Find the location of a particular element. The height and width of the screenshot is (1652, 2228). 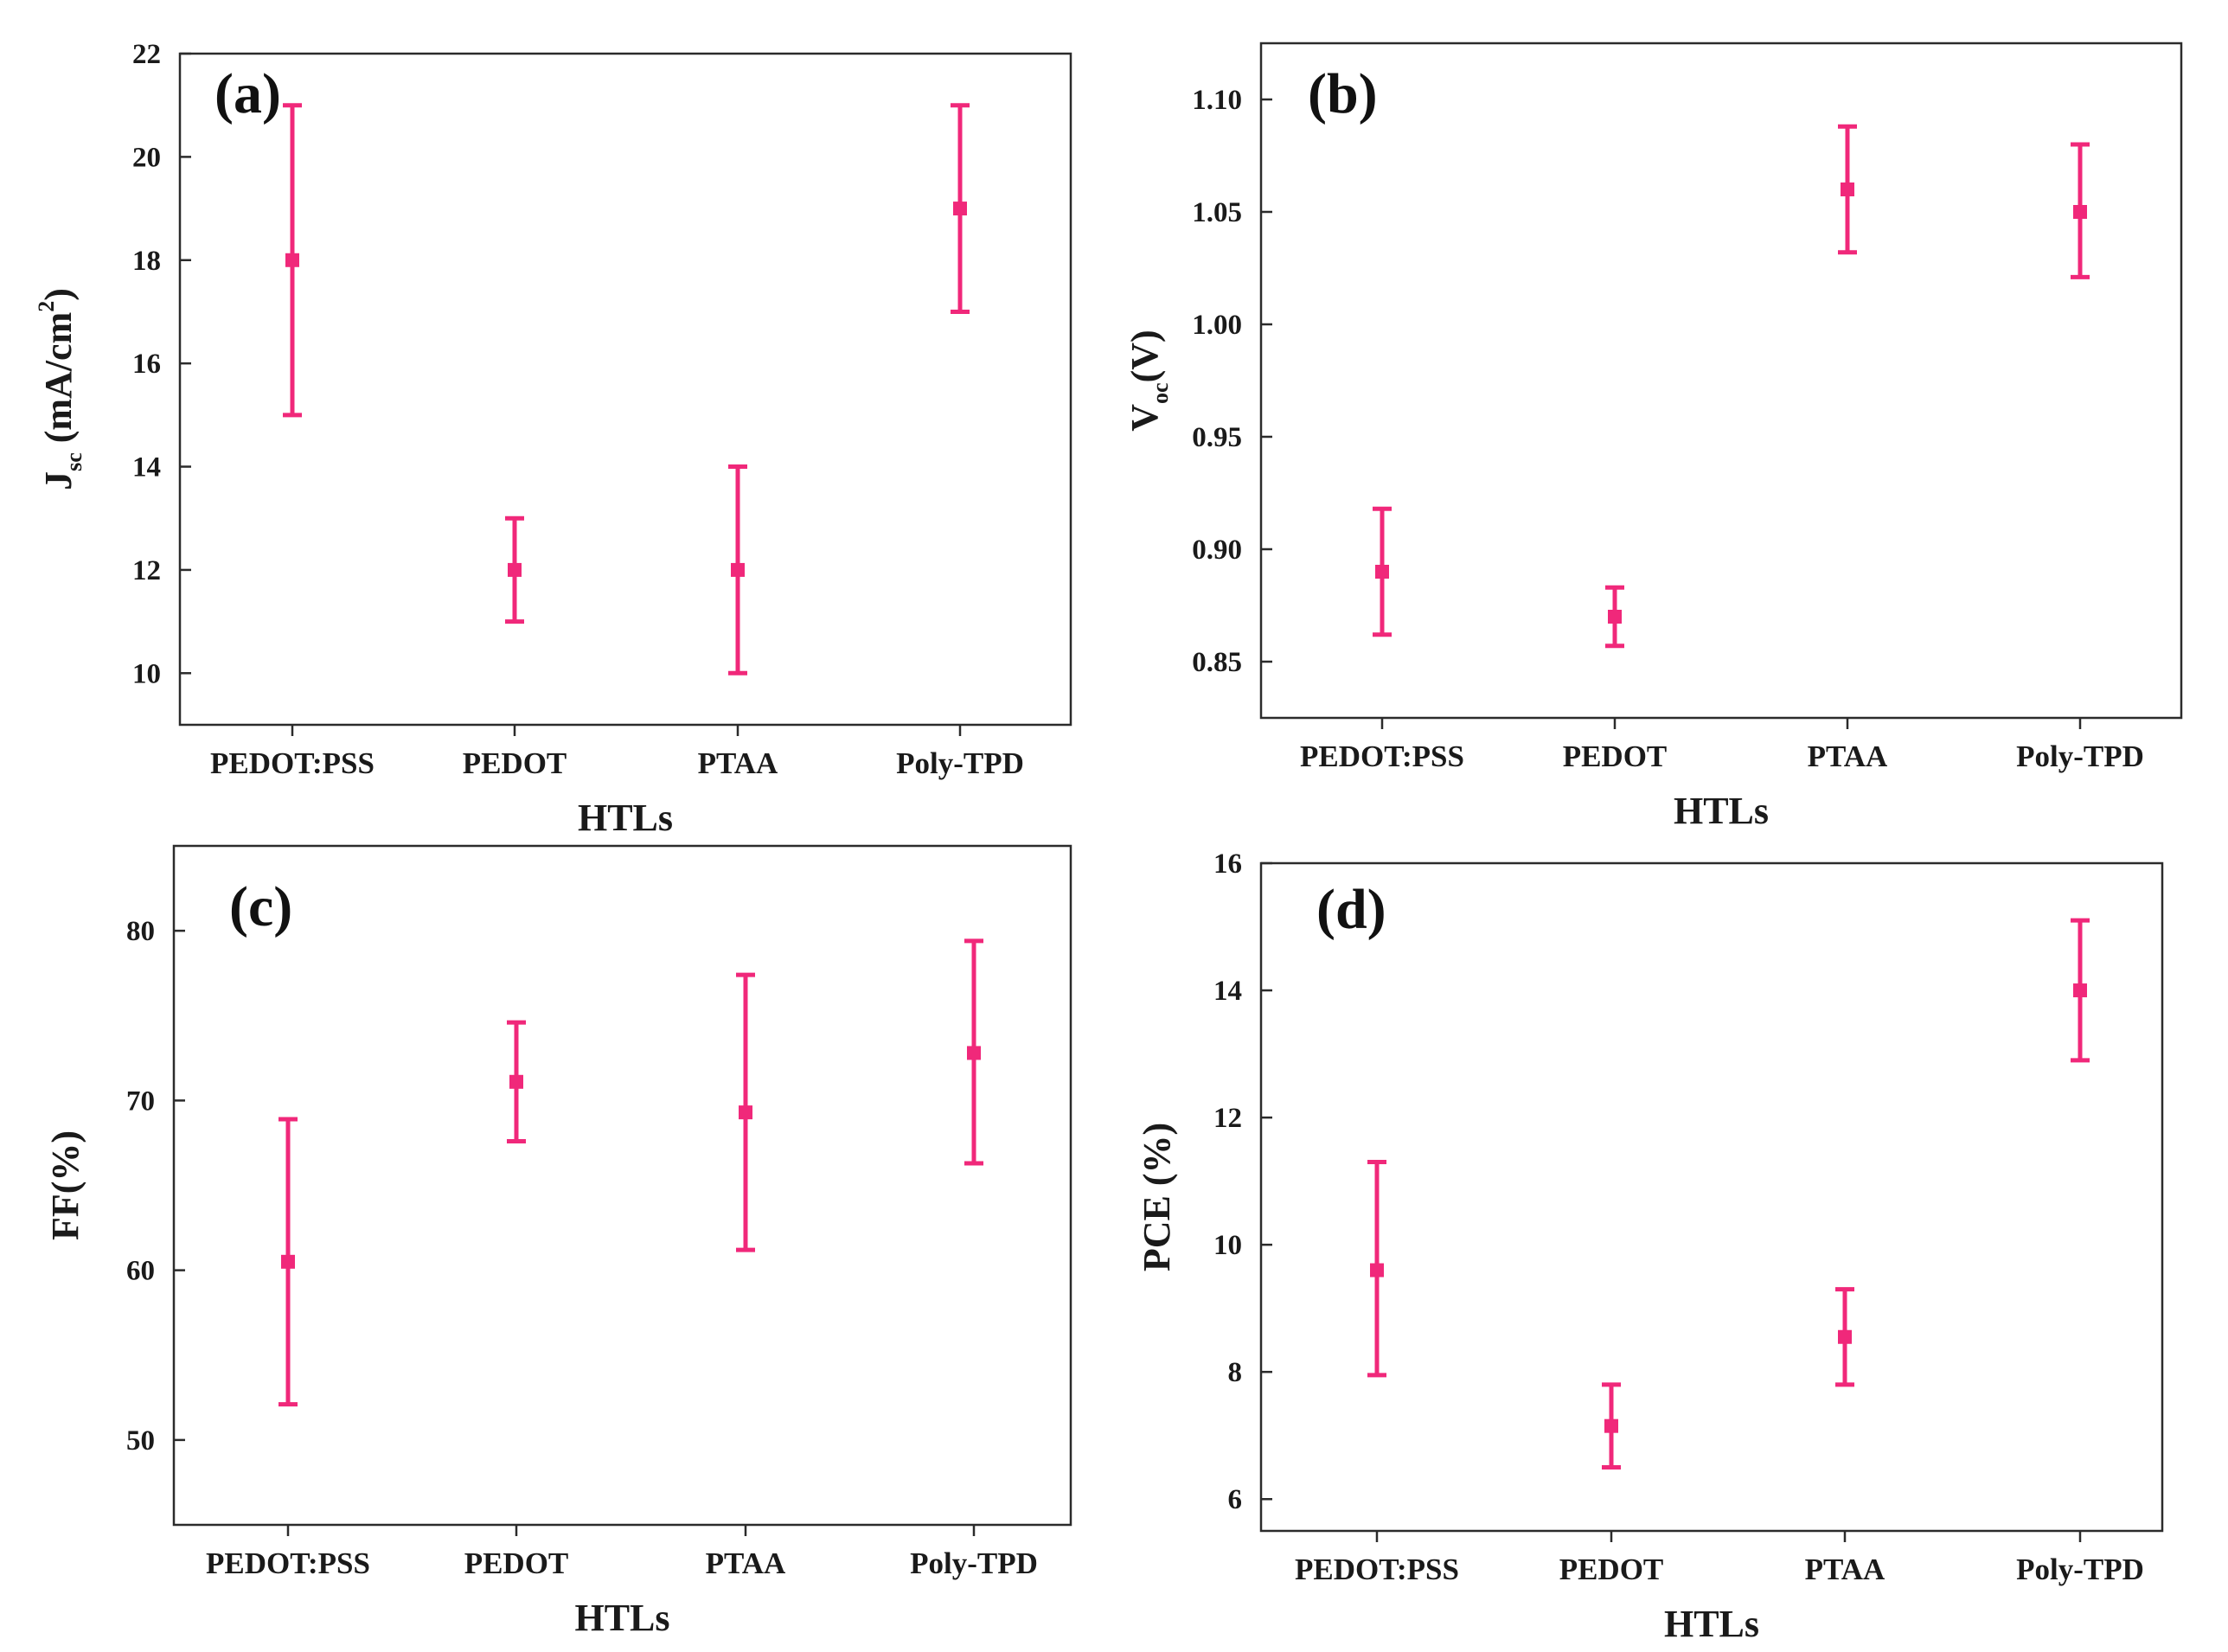

y-tick-label: 0.90 is located at coordinates (1217, 550).